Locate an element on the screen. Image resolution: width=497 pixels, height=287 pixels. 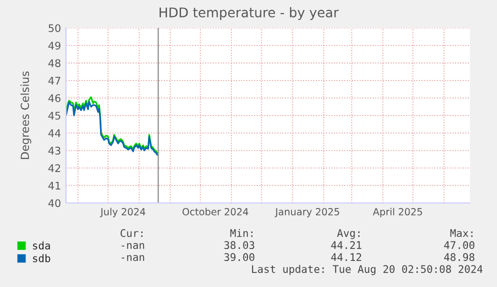
y-axis-title: Degrees Celsius is located at coordinates (26, 115).